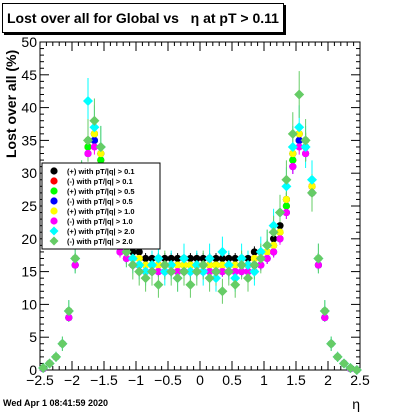  I want to click on x-tick-label: −2.5, so click(40, 380).